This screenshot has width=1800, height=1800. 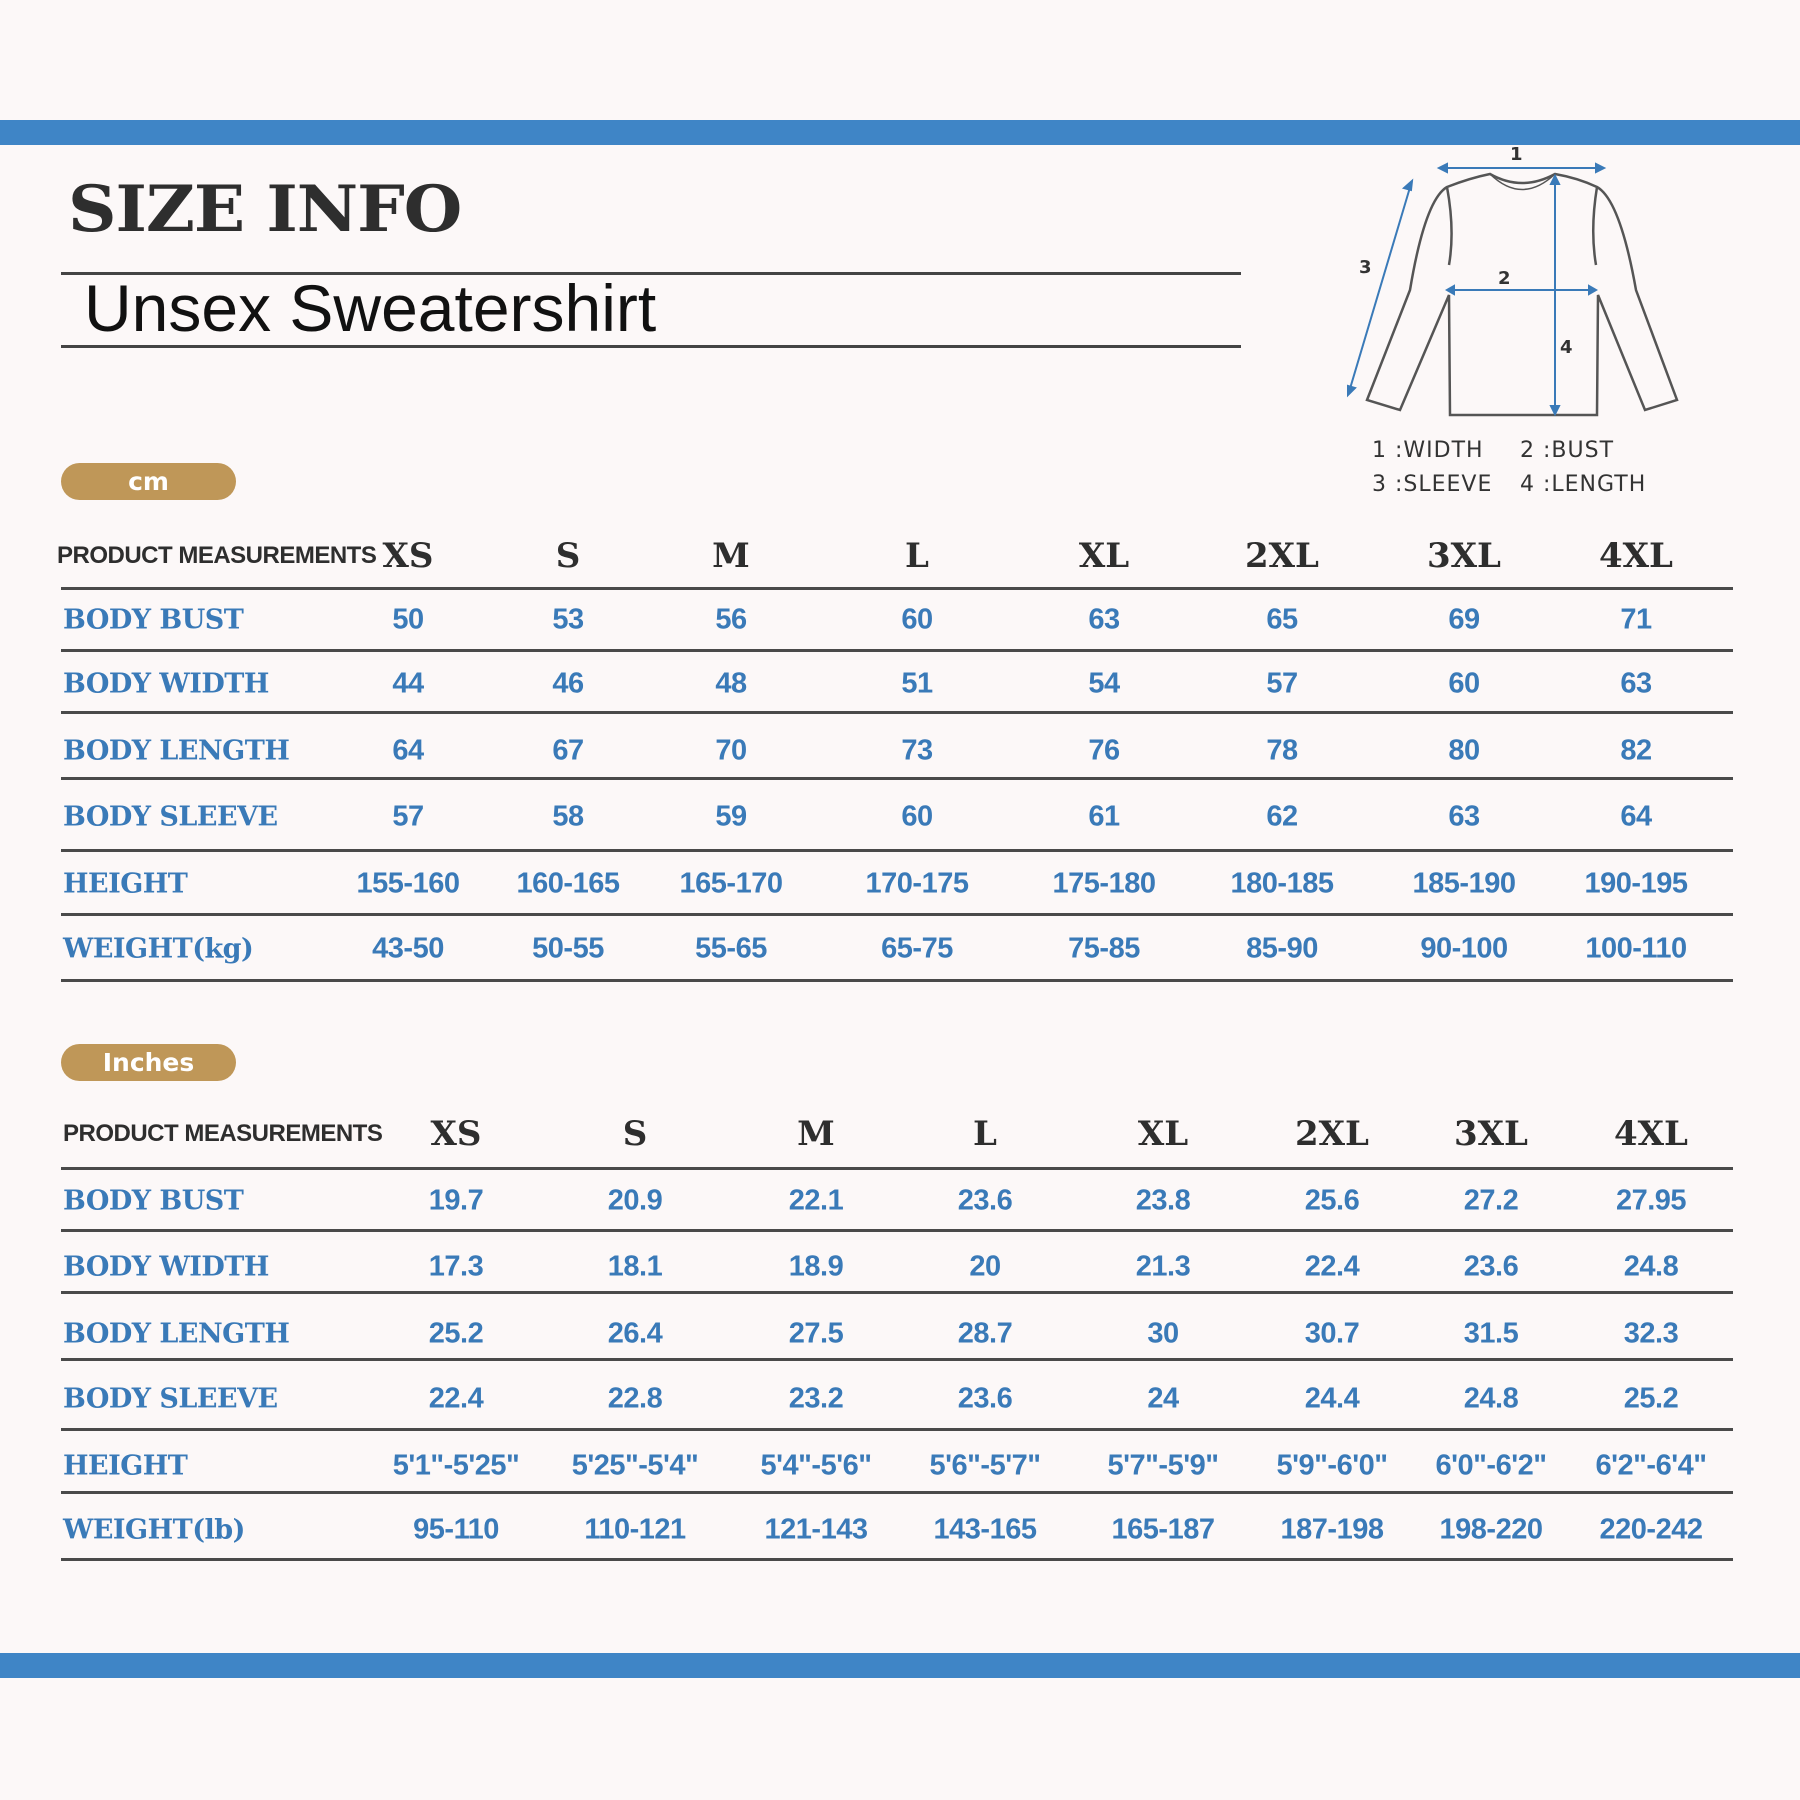 I want to click on table-cell: 22.1, so click(x=816, y=1200).